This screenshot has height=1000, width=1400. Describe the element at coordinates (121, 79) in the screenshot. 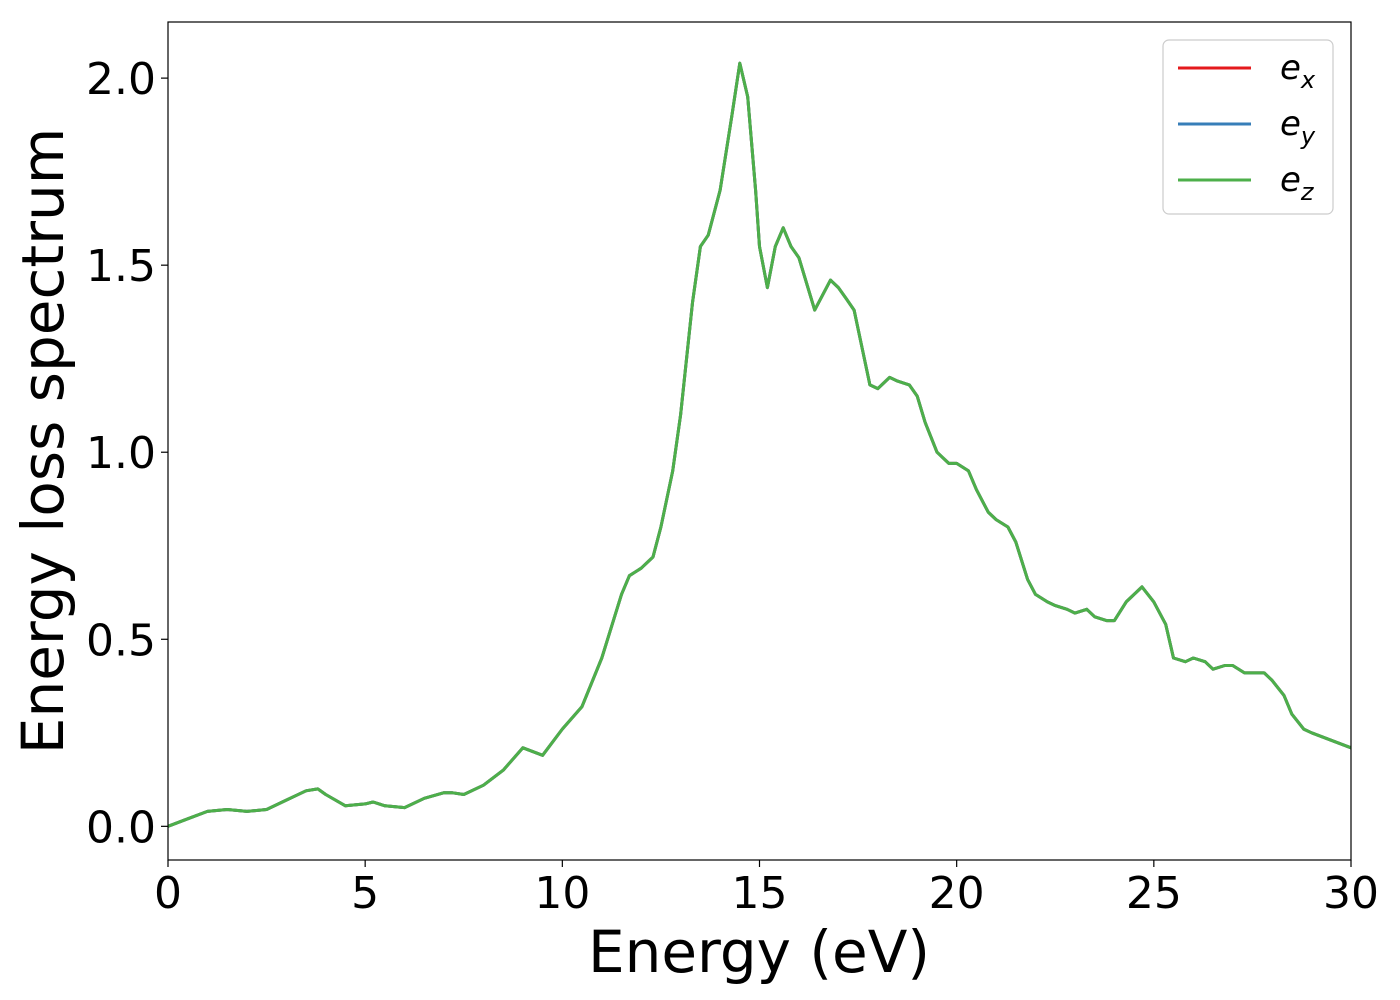

I see `y-tick-label: 2.0` at that location.